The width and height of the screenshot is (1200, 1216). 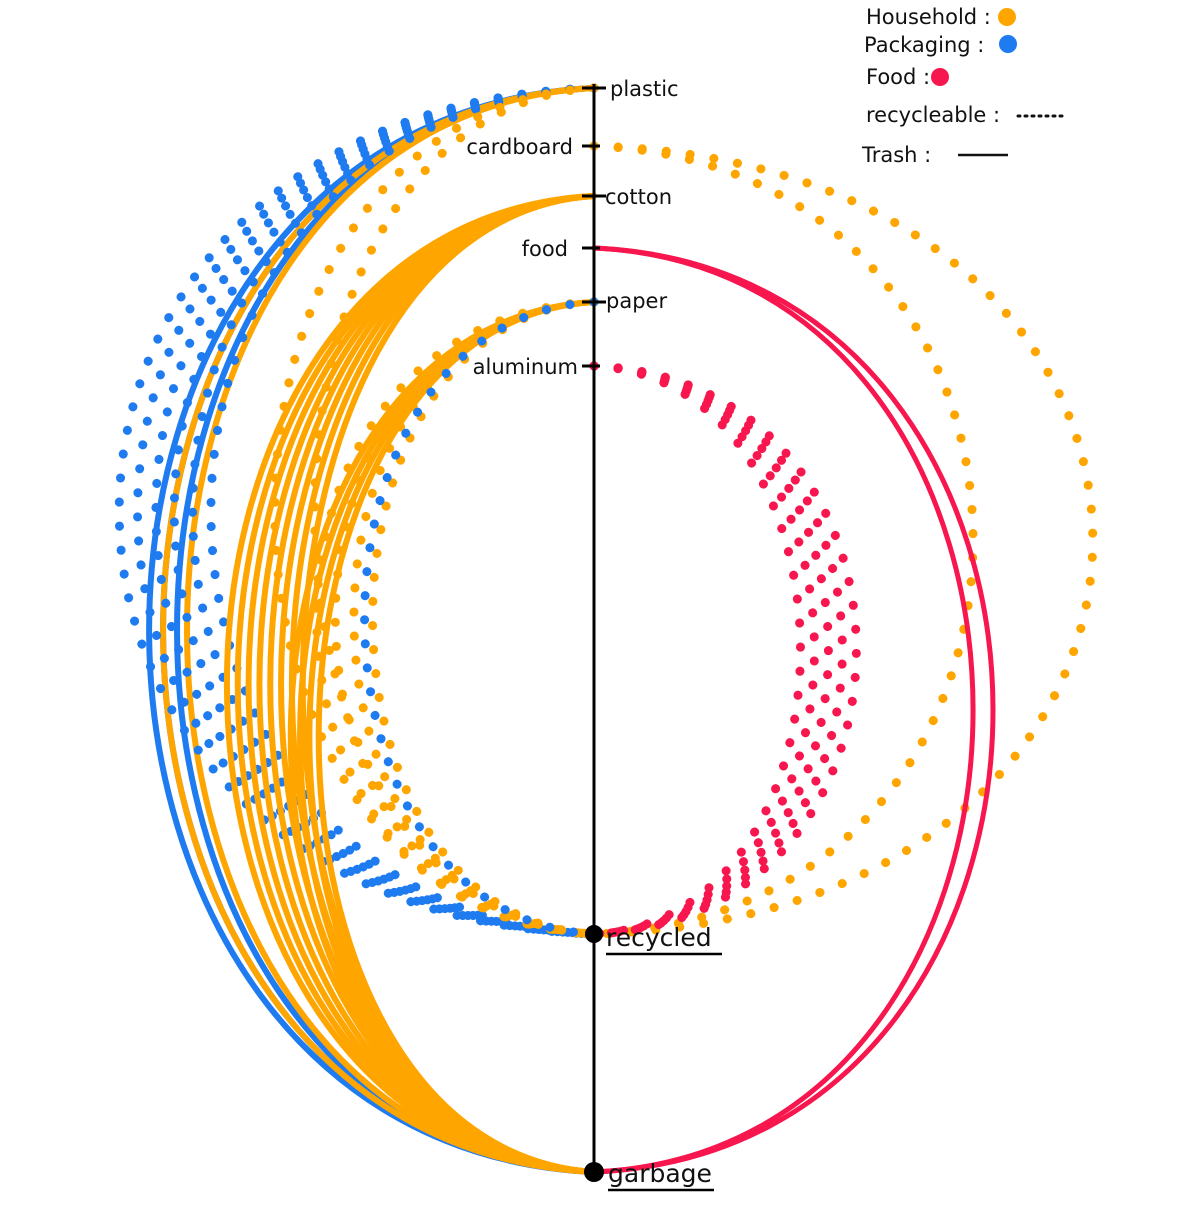 What do you see at coordinates (519, 147) in the screenshot?
I see `label-cardboard: cardboard` at bounding box center [519, 147].